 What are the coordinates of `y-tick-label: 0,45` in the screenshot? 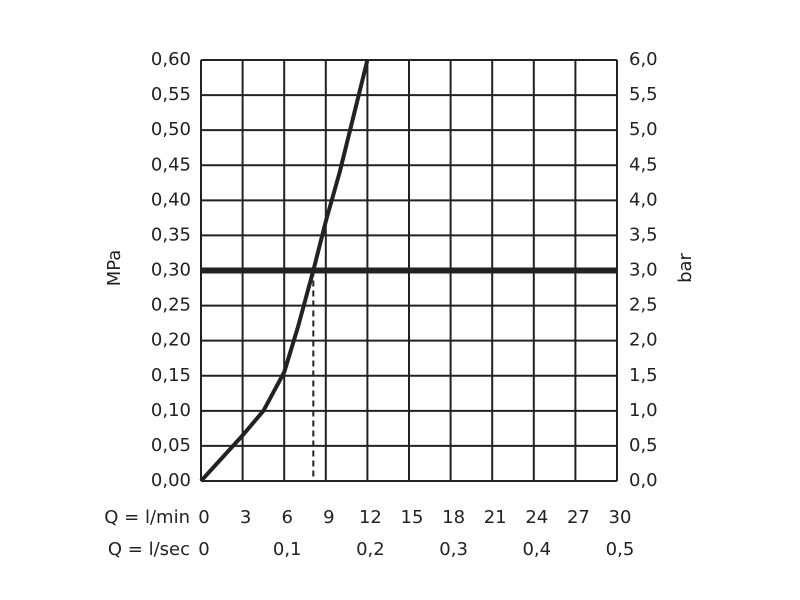 It's located at (171, 164).